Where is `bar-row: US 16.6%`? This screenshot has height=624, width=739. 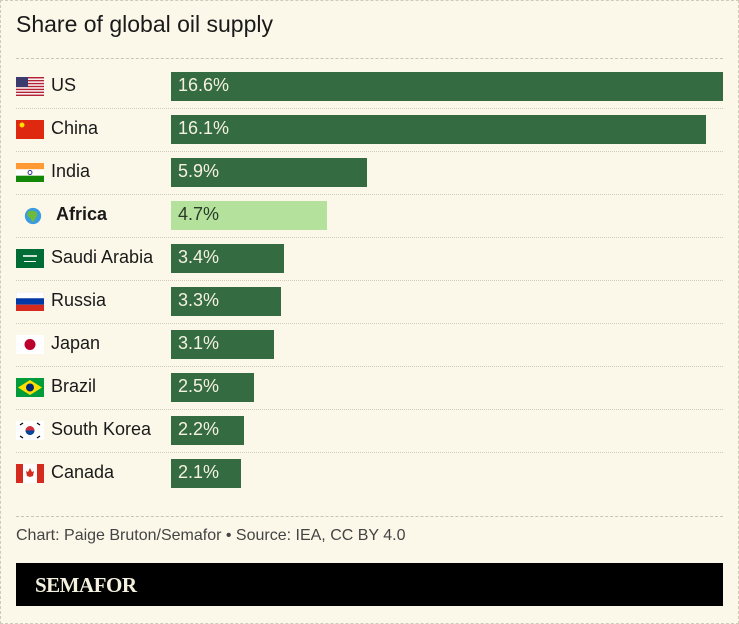 bar-row: US 16.6% is located at coordinates (369, 86).